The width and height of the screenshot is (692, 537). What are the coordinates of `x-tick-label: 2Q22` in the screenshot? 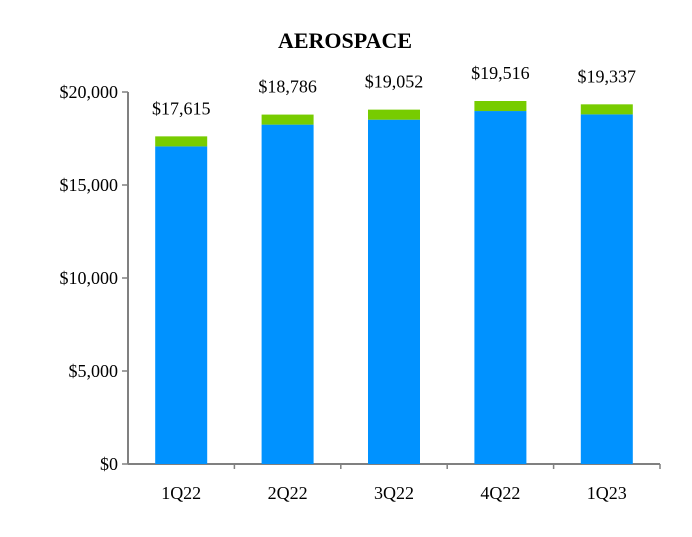 It's located at (288, 493).